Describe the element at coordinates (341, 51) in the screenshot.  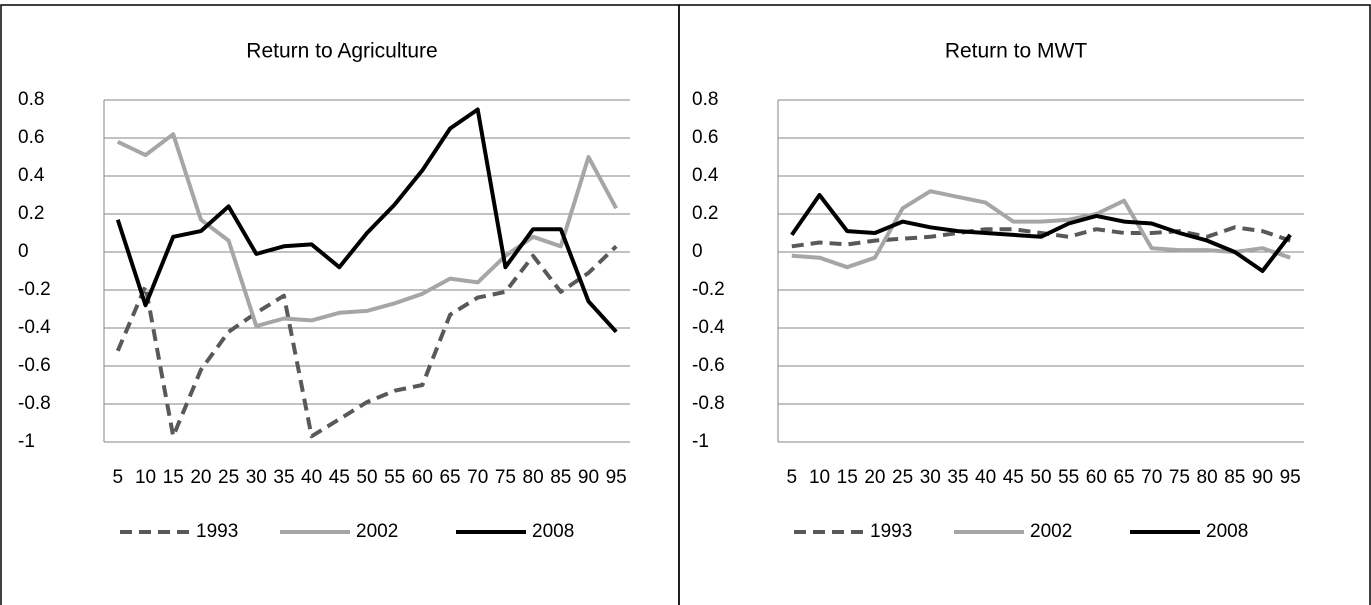
I see `chart-title: Return to Agriculture` at that location.